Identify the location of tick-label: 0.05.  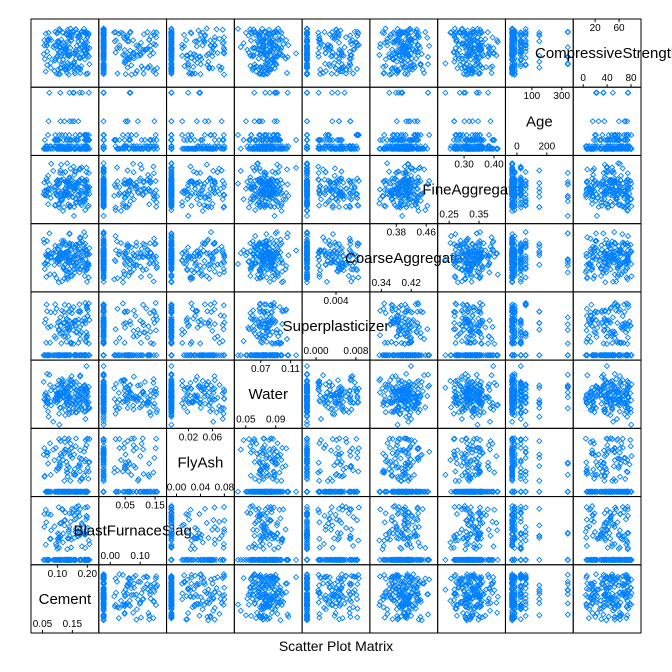
(43, 624).